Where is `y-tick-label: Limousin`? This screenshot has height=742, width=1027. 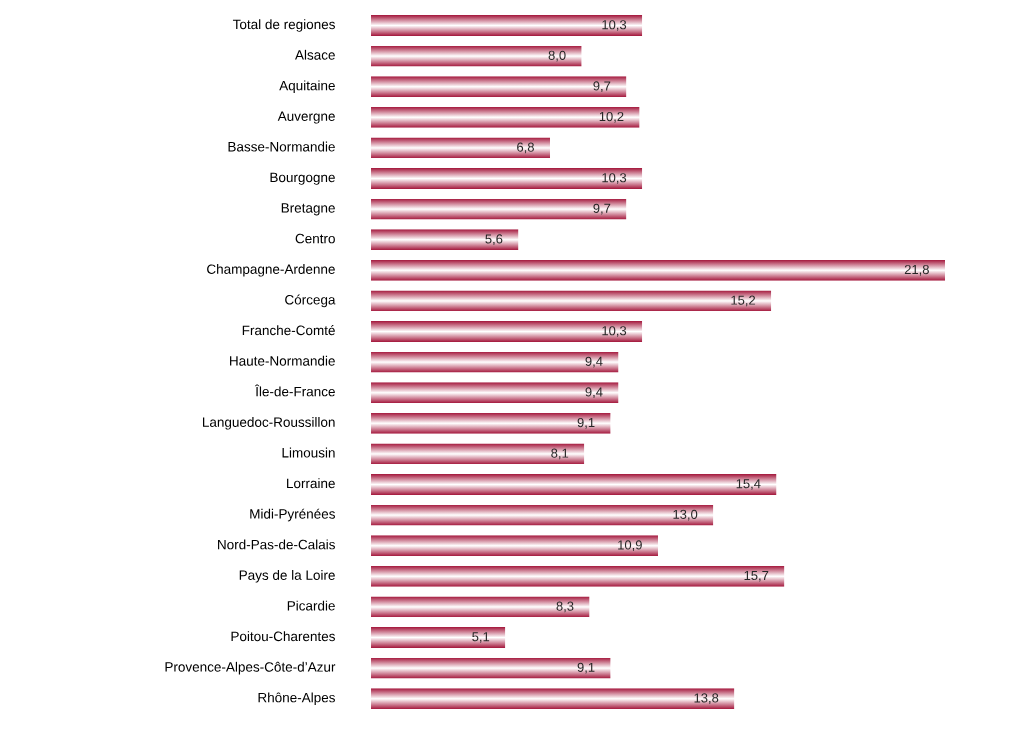 y-tick-label: Limousin is located at coordinates (308, 452).